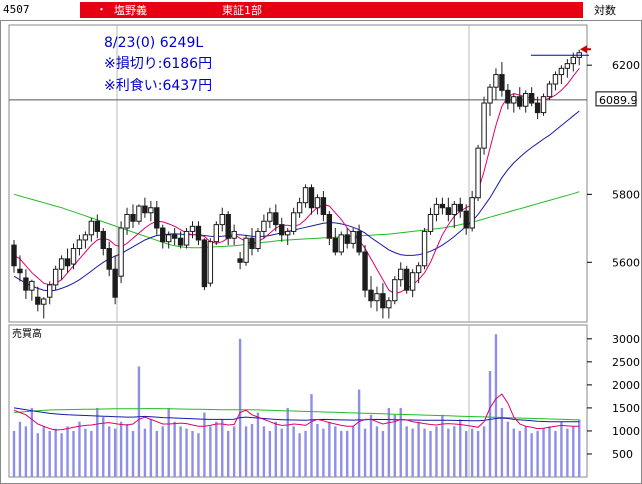 The height and width of the screenshot is (484, 642). What do you see at coordinates (27, 333) in the screenshot?
I see `volume-panel-label: 売買高` at bounding box center [27, 333].